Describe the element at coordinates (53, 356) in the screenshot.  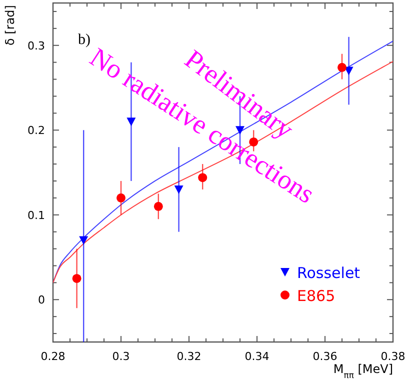
I see `x-tick-label: 0.28` at that location.